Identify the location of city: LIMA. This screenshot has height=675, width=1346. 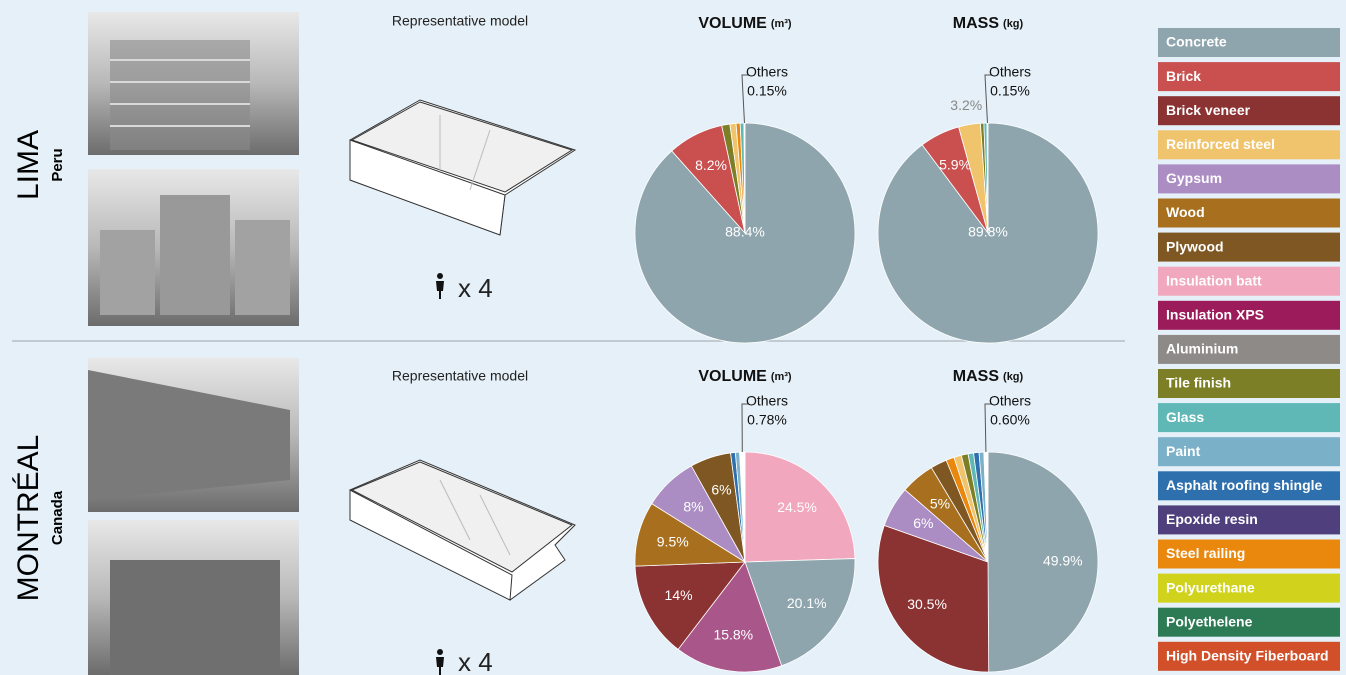
(28, 165).